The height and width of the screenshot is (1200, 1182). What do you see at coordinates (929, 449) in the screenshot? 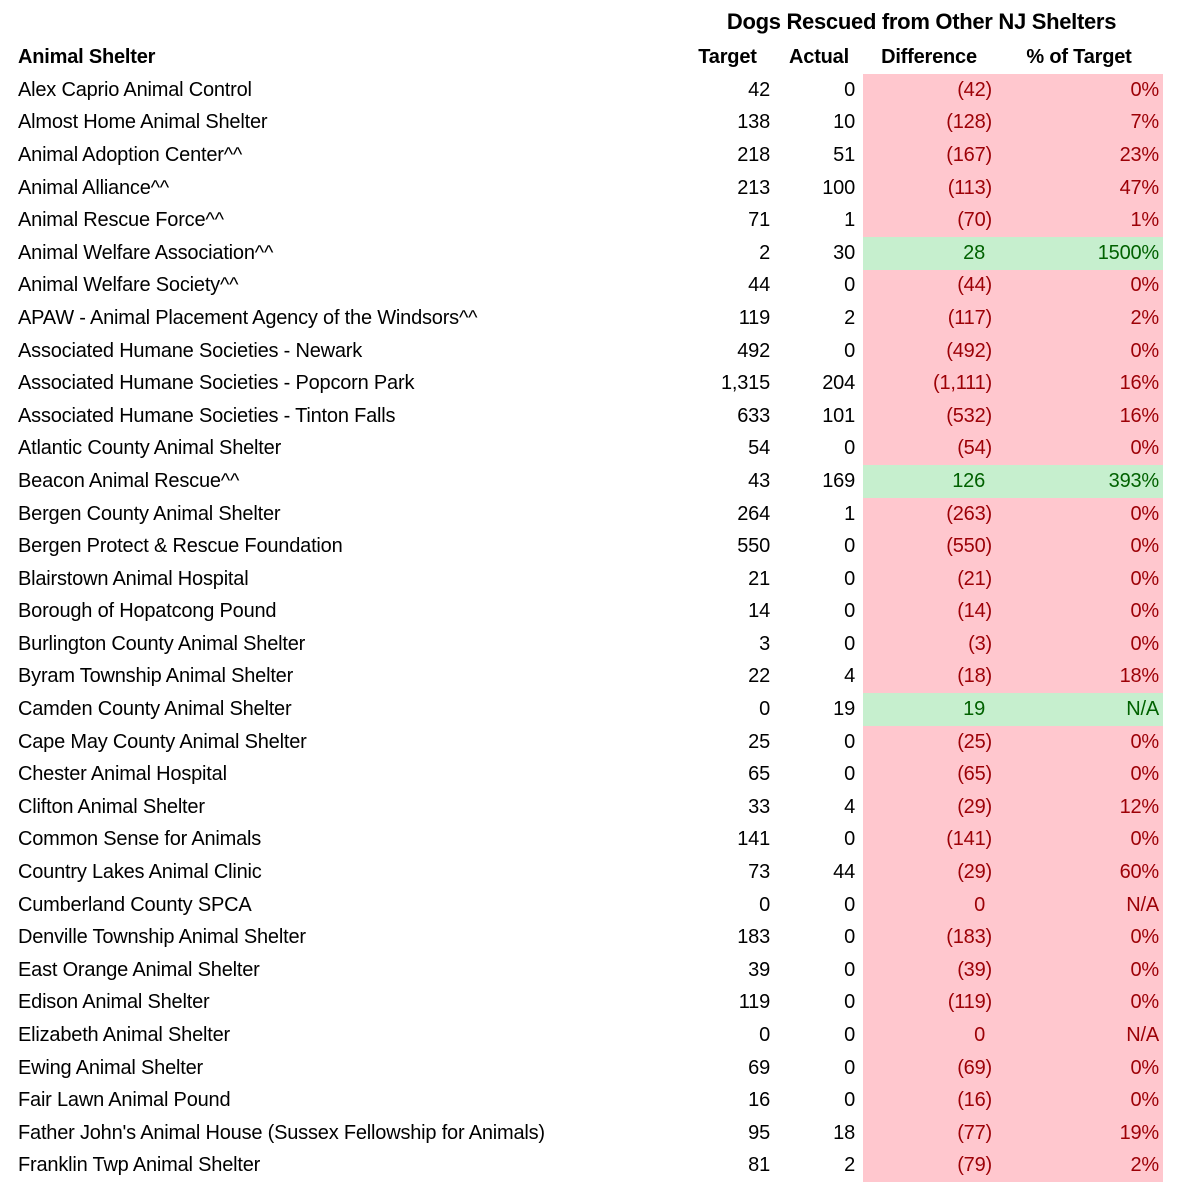
I see `cell-difference: (54)` at bounding box center [929, 449].